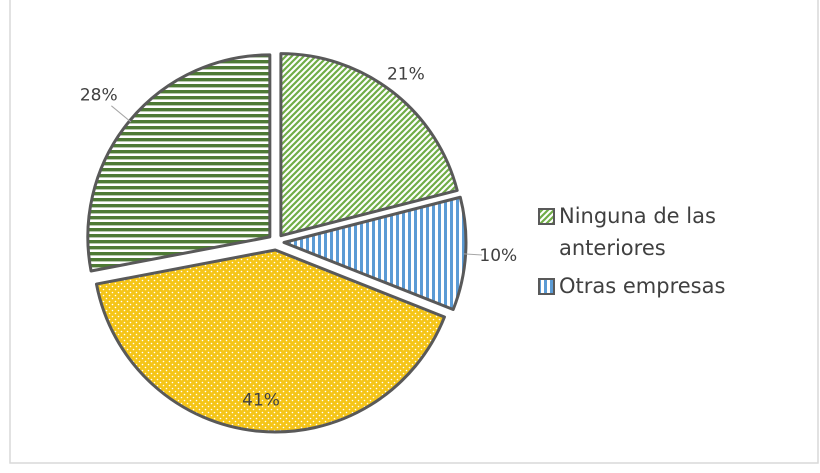 The image size is (820, 473). Describe the element at coordinates (99, 95) in the screenshot. I see `data-label: 28%` at that location.